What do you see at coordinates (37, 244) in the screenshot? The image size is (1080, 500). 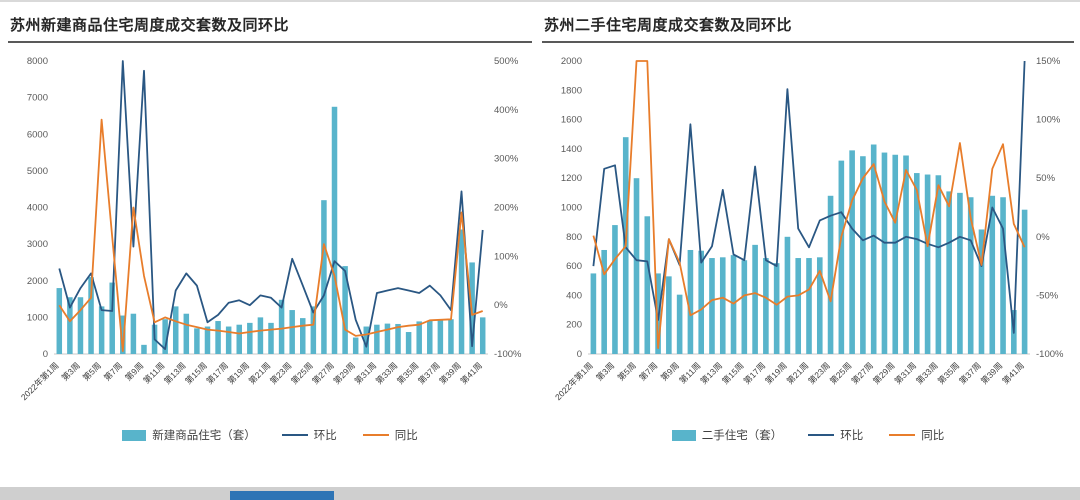 I see `y-left-tick-label: 3000` at bounding box center [37, 244].